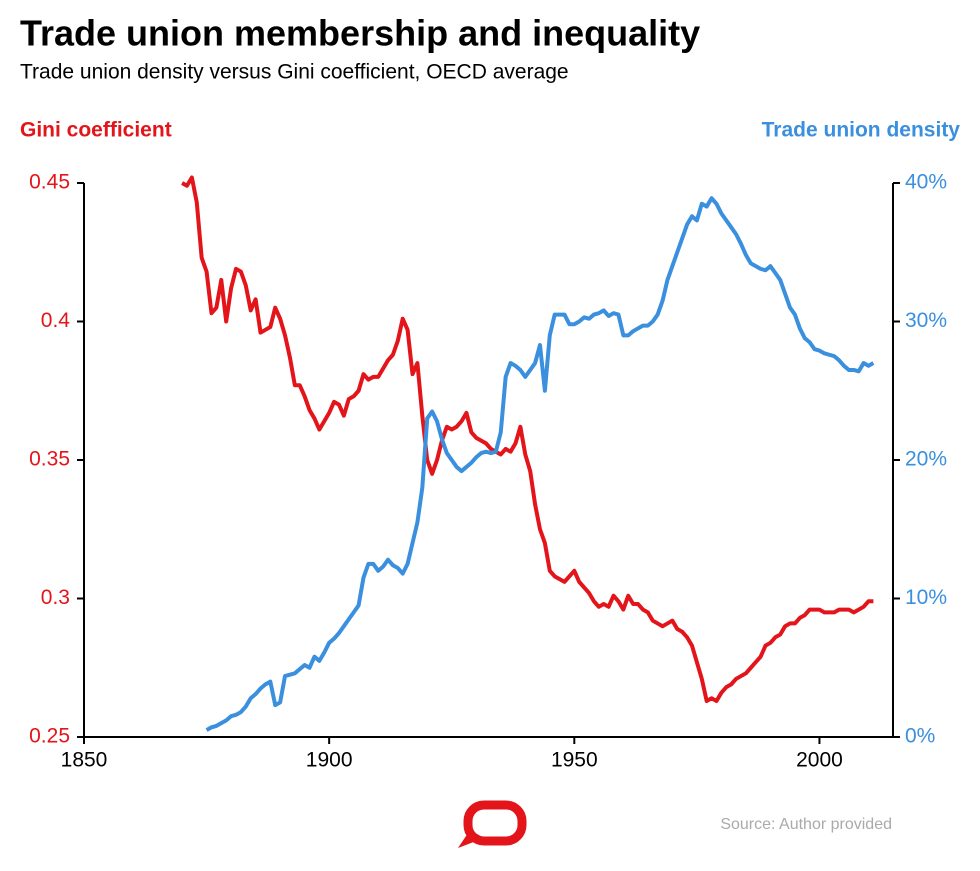 The image size is (980, 871). Describe the element at coordinates (920, 736) in the screenshot. I see `y2-tick-label: 0%` at that location.